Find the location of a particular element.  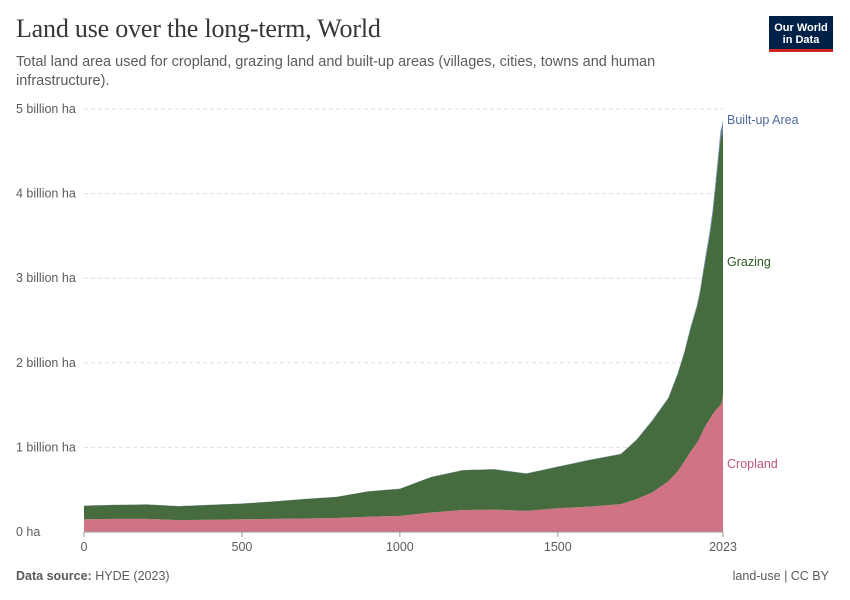

x-tick-label-2: 1000 is located at coordinates (400, 547).